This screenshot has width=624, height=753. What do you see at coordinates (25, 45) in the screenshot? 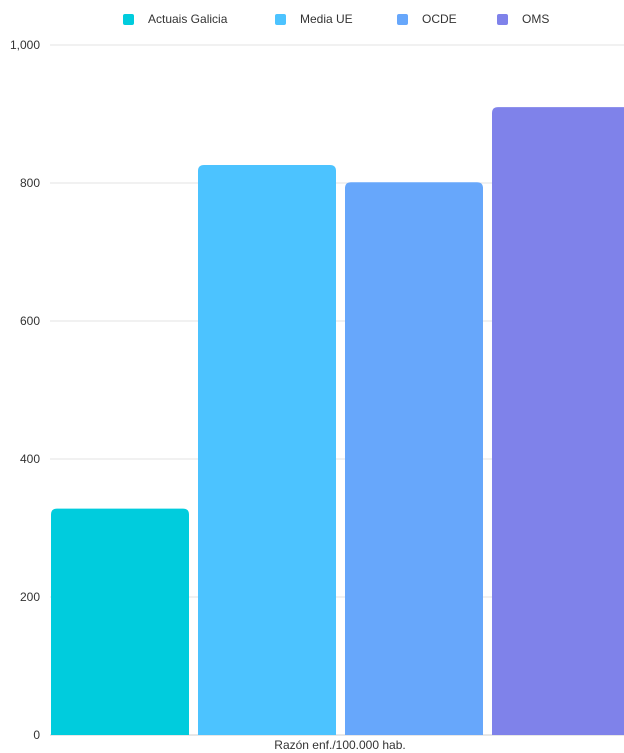
I see `y-tick-label: 1,000` at bounding box center [25, 45].